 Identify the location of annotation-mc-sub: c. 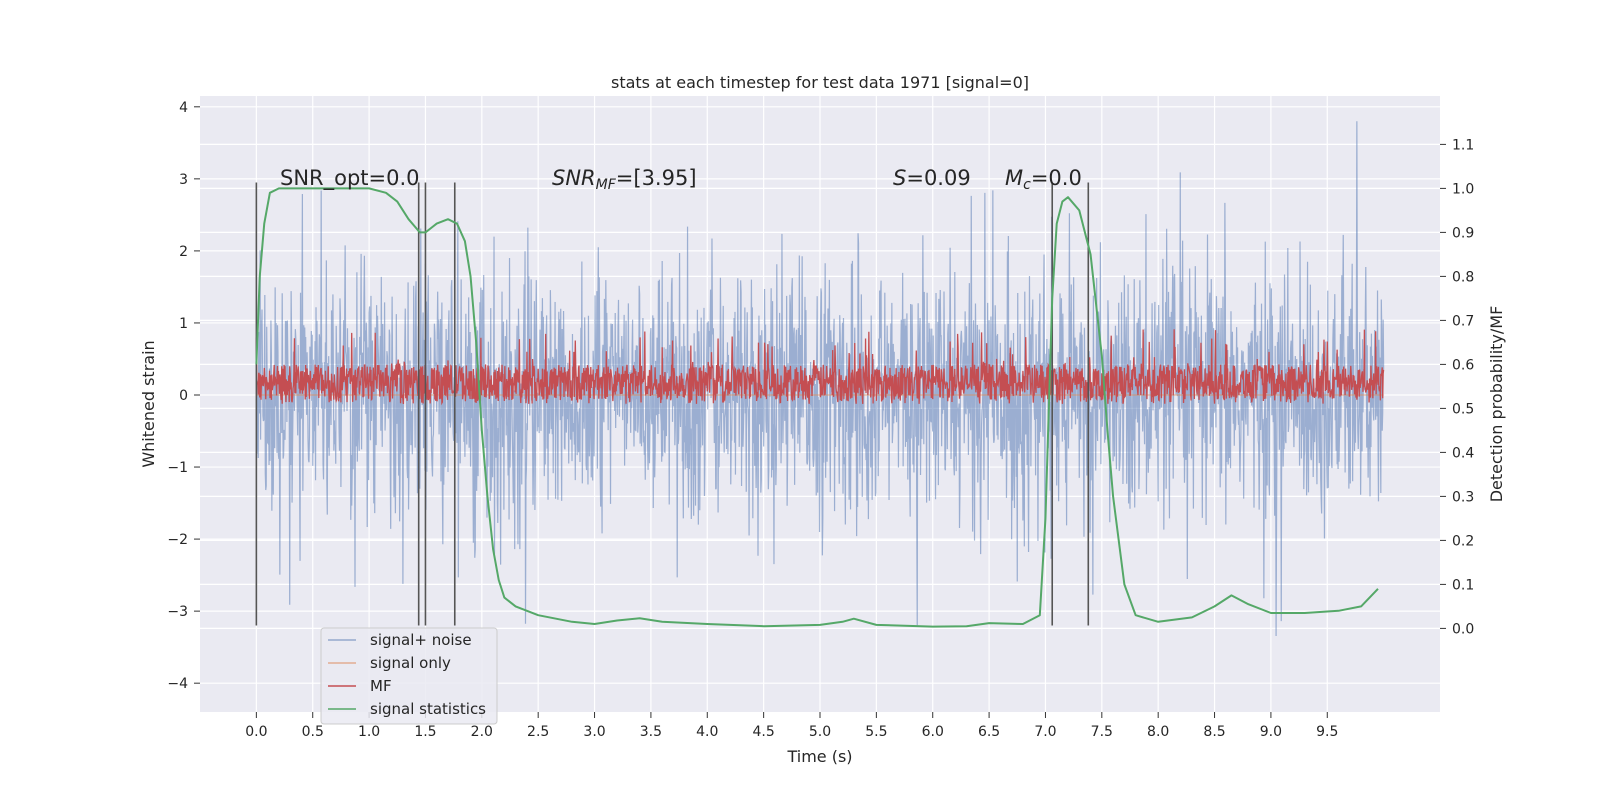
(1027, 185).